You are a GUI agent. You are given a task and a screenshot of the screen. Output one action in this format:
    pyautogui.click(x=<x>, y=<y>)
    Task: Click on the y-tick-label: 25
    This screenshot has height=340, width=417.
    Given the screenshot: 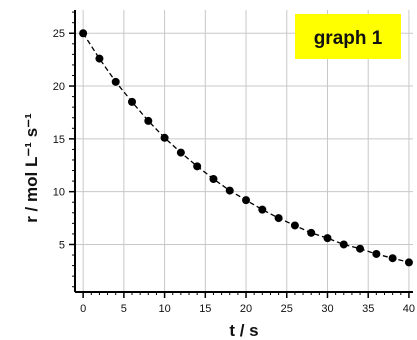 What is the action you would take?
    pyautogui.click(x=59, y=34)
    